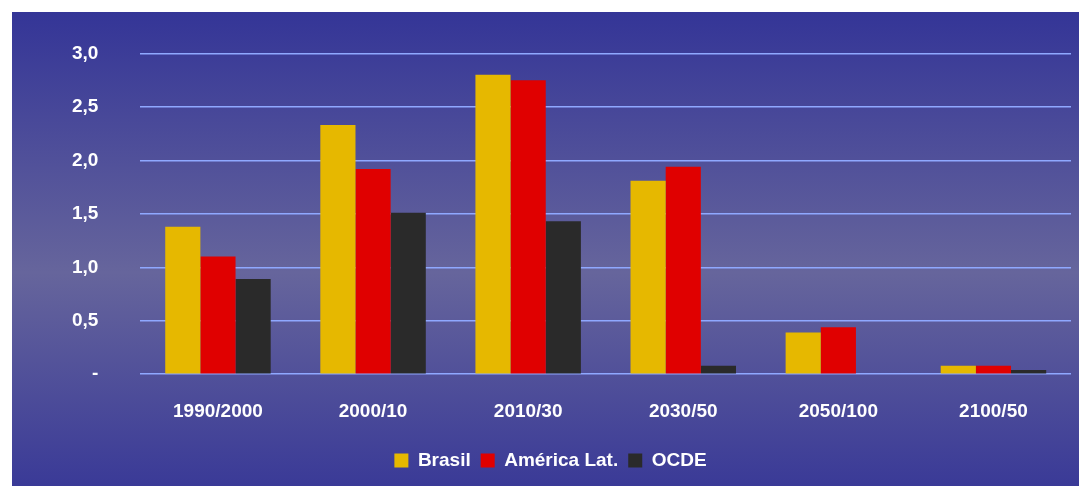 The height and width of the screenshot is (486, 1079). What do you see at coordinates (679, 459) in the screenshot?
I see `legend-label: OCDE` at bounding box center [679, 459].